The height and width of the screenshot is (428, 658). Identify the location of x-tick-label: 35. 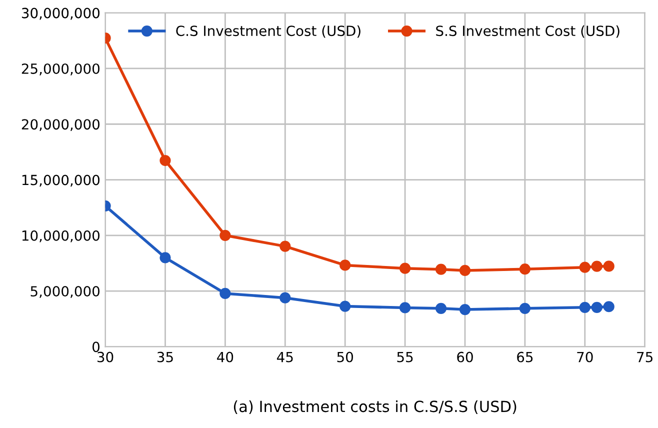
(165, 357).